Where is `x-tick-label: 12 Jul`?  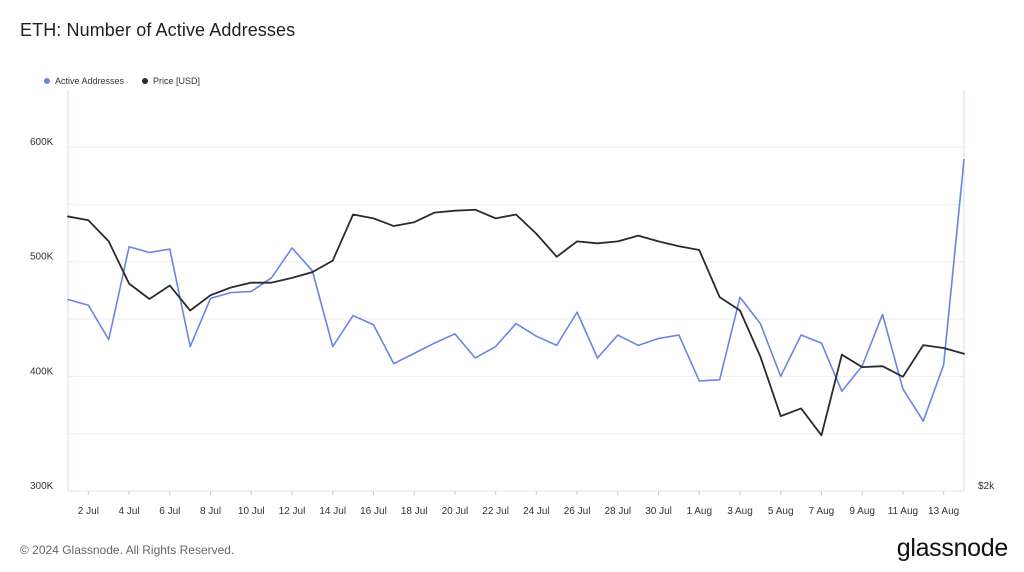 x-tick-label: 12 Jul is located at coordinates (292, 511).